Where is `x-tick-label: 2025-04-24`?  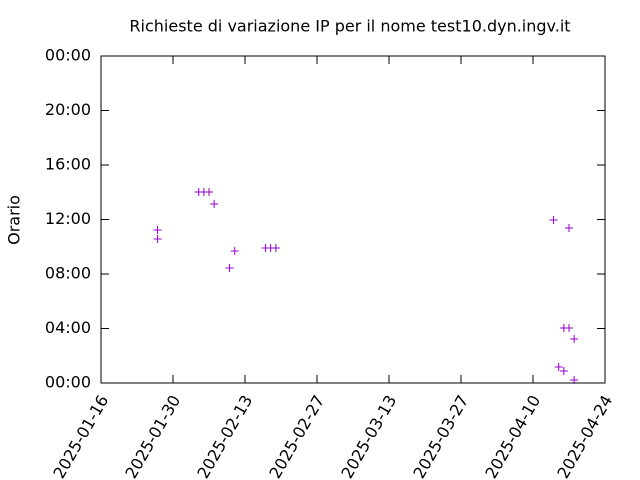 x-tick-label: 2025-04-24 is located at coordinates (584, 436).